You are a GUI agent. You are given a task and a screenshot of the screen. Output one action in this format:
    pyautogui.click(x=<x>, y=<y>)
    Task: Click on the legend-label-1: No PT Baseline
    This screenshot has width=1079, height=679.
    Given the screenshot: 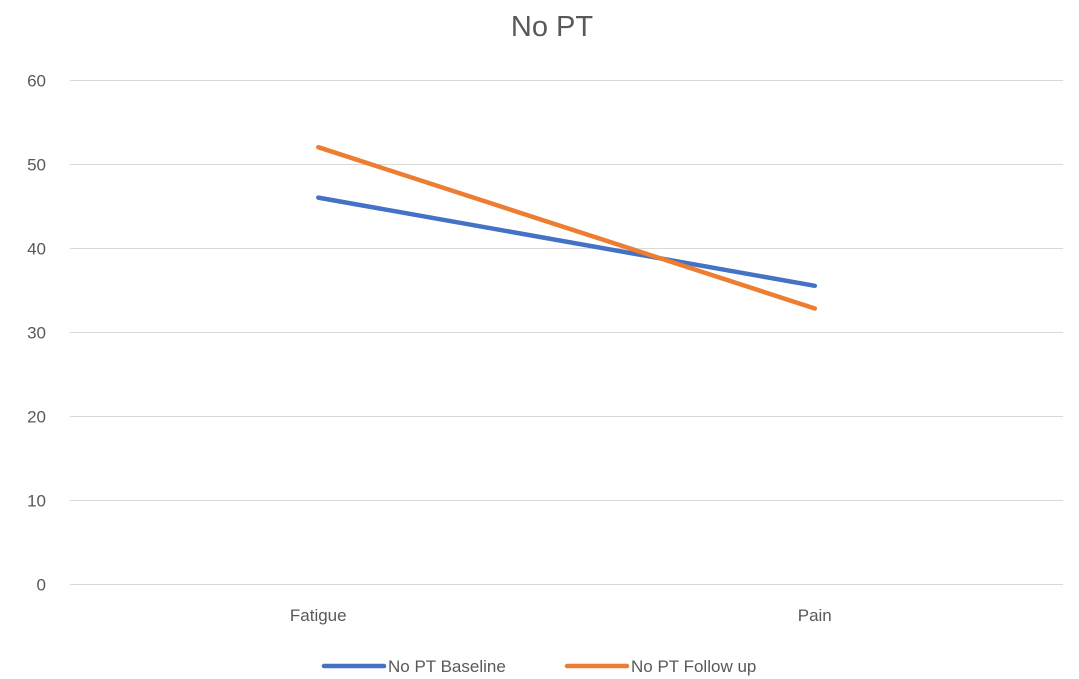 What is the action you would take?
    pyautogui.click(x=447, y=666)
    